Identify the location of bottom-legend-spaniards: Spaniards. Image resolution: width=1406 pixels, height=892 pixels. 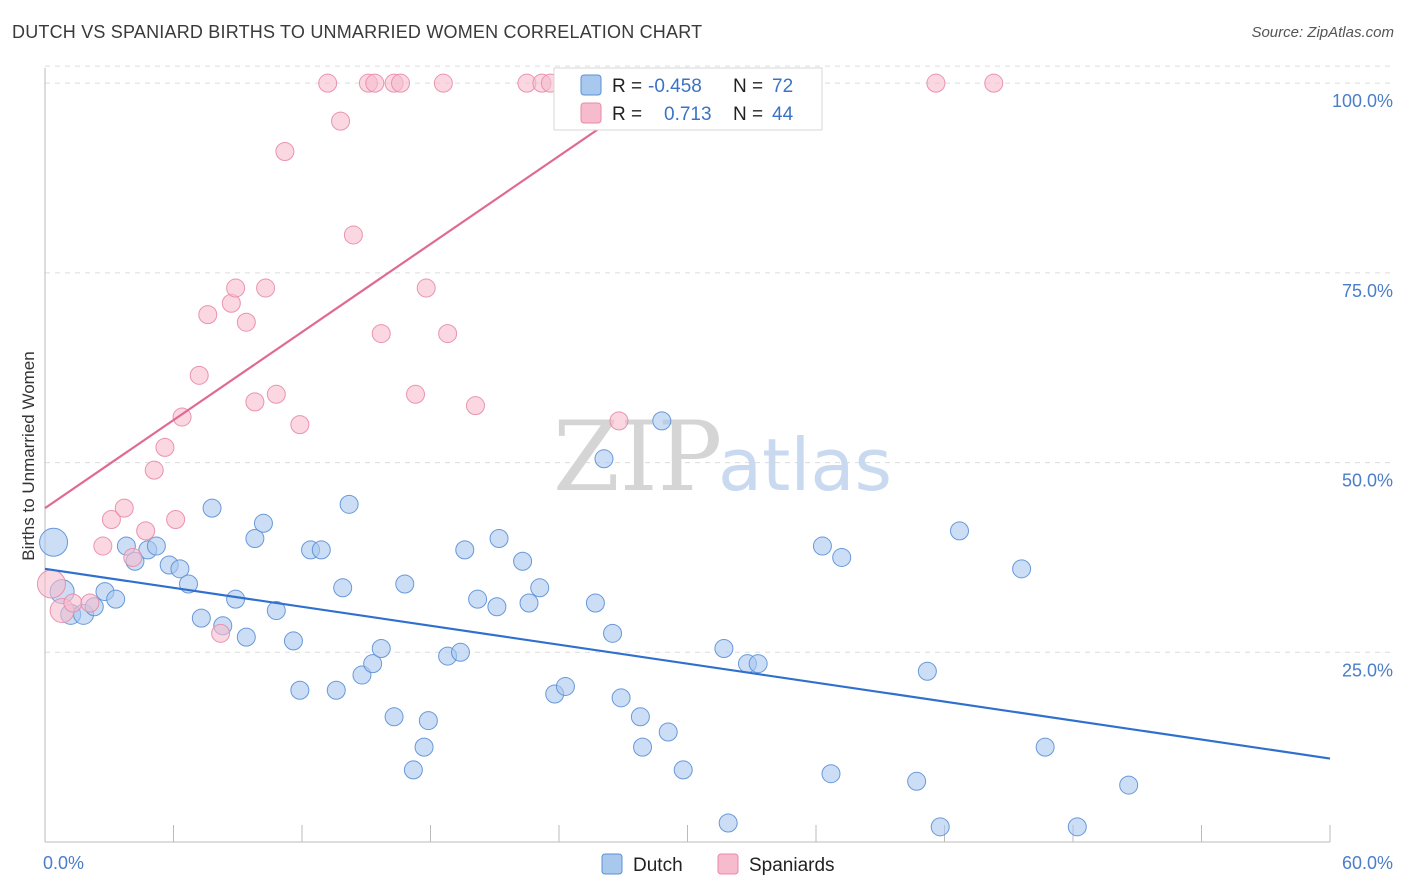
(792, 865).